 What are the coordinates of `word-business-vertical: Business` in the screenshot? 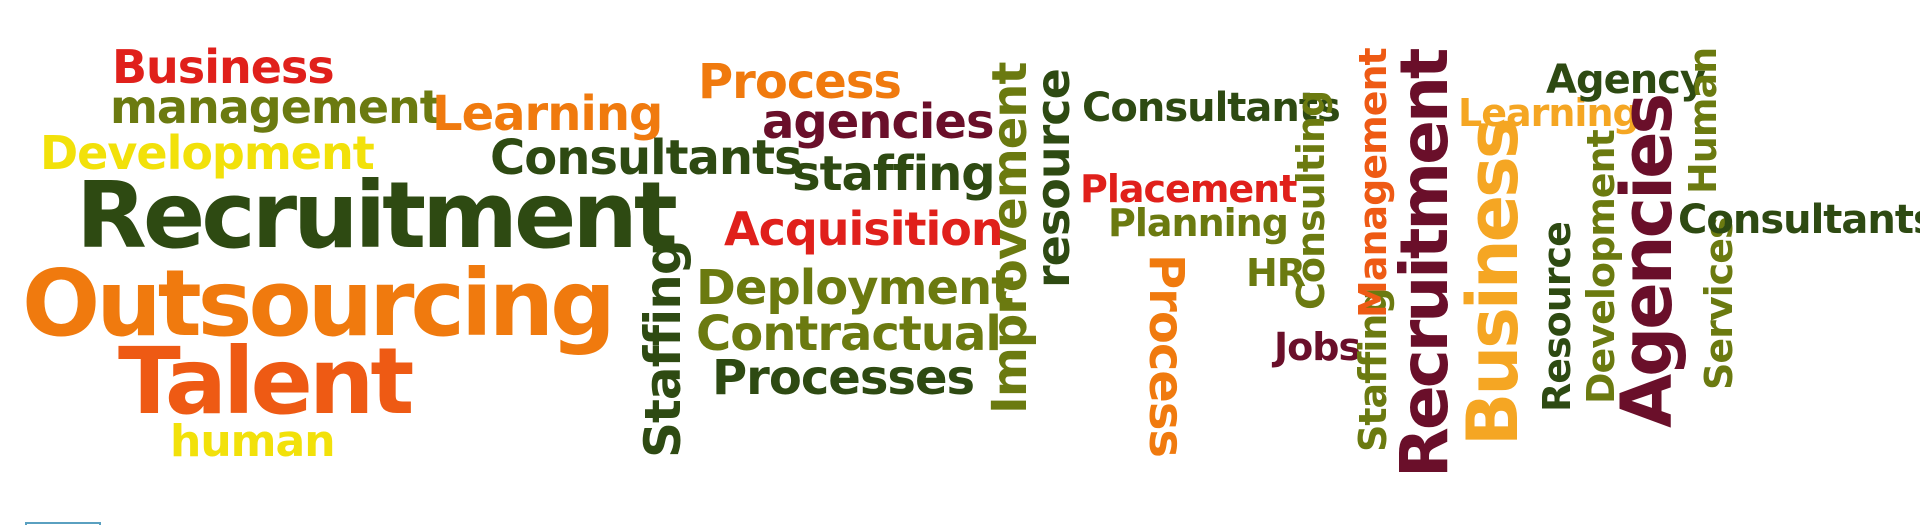 It's located at (1493, 283).